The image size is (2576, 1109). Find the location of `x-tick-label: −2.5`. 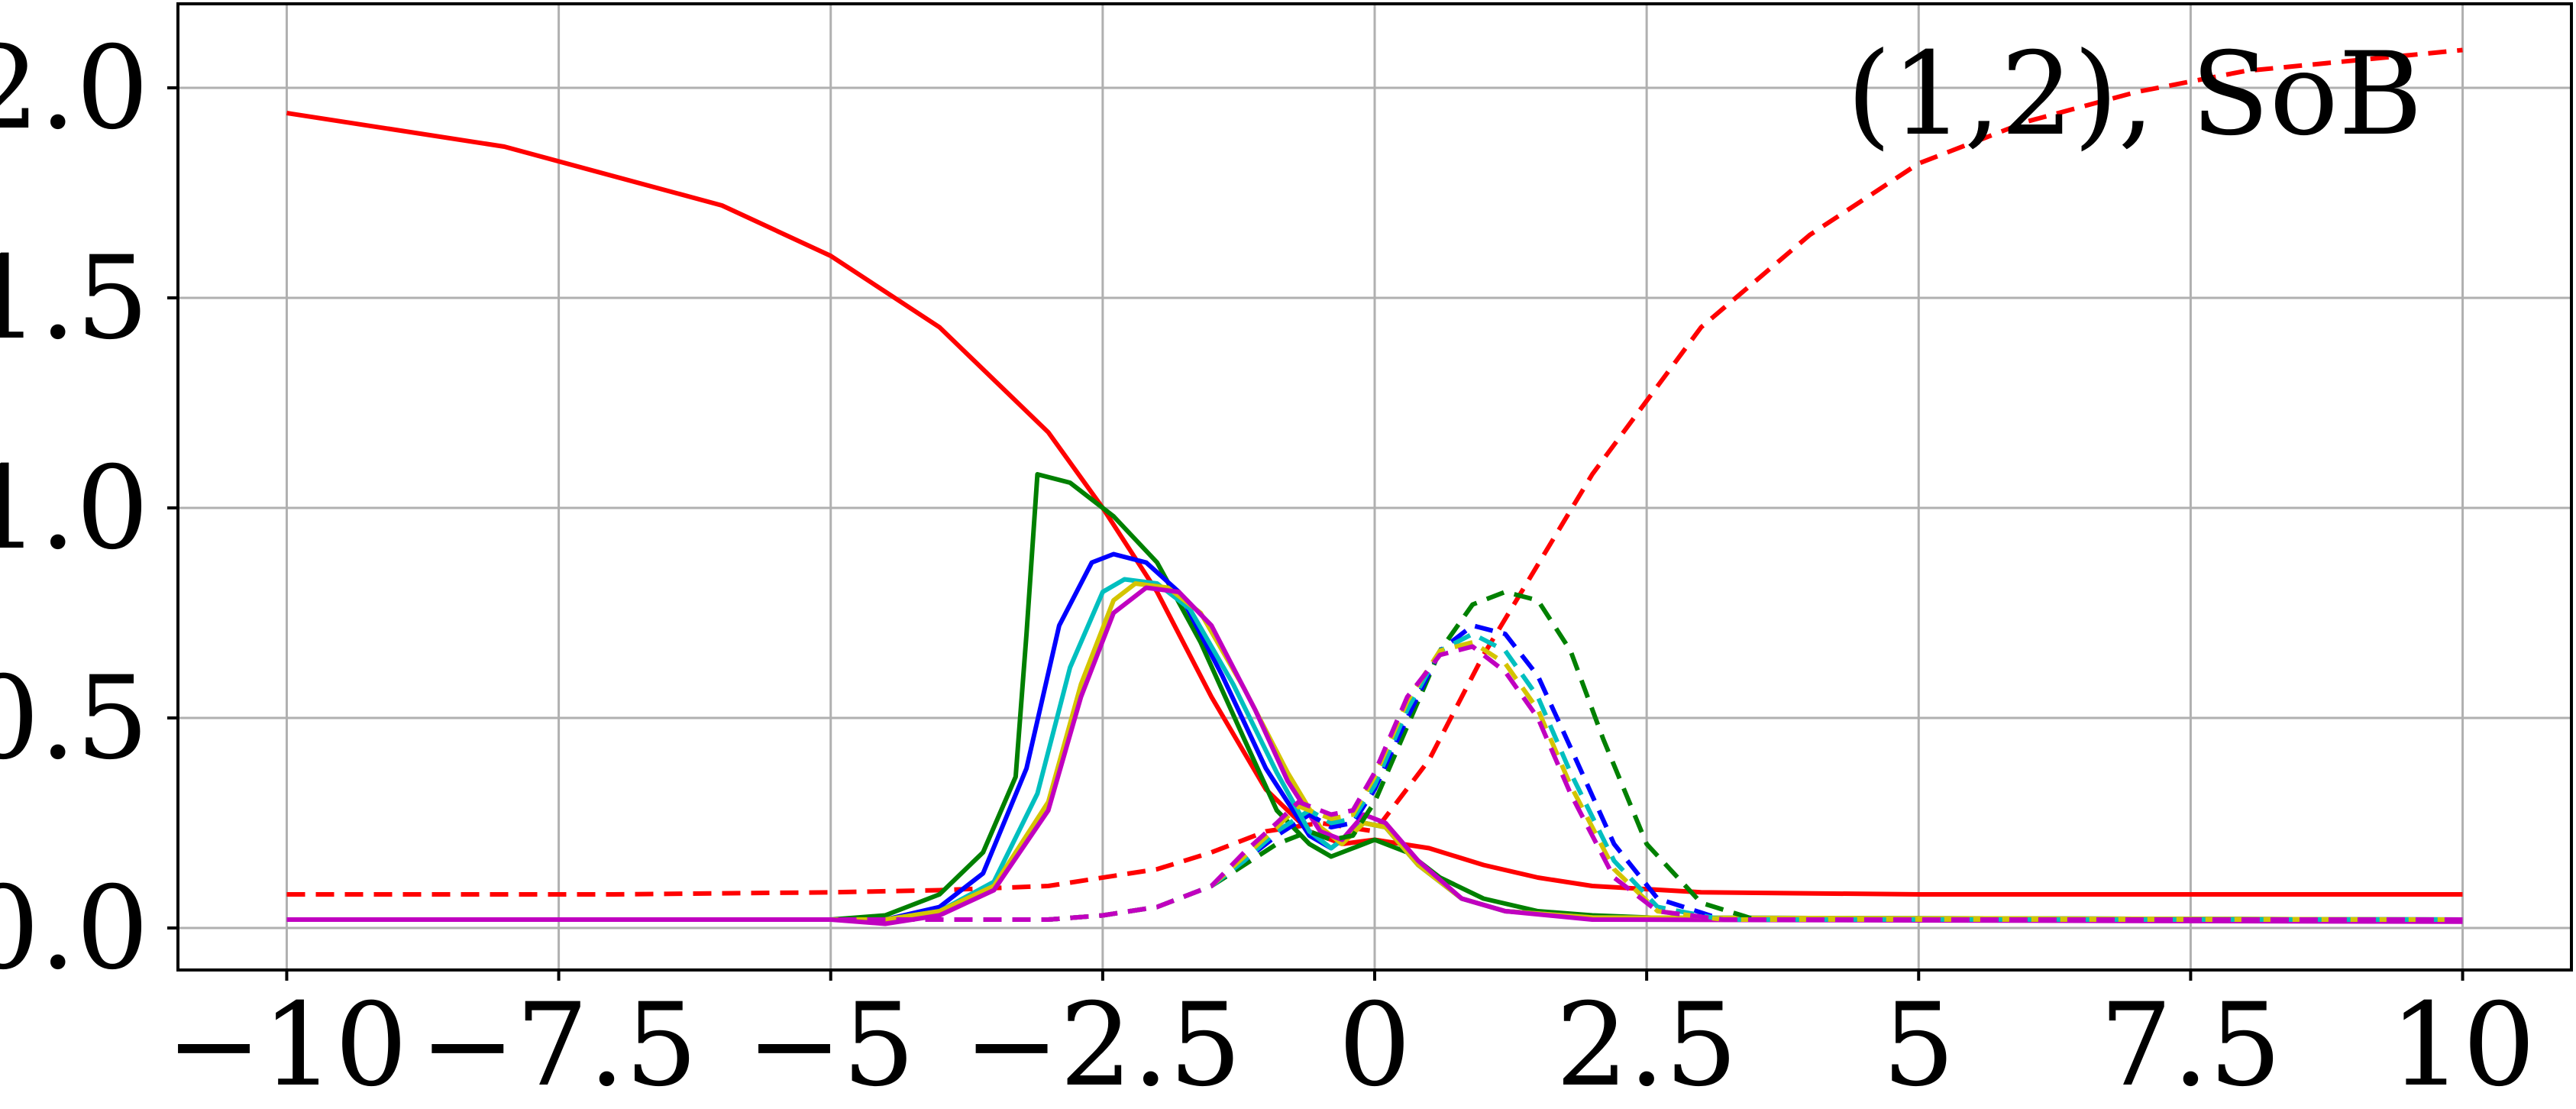

x-tick-label: −2.5 is located at coordinates (1103, 1044).